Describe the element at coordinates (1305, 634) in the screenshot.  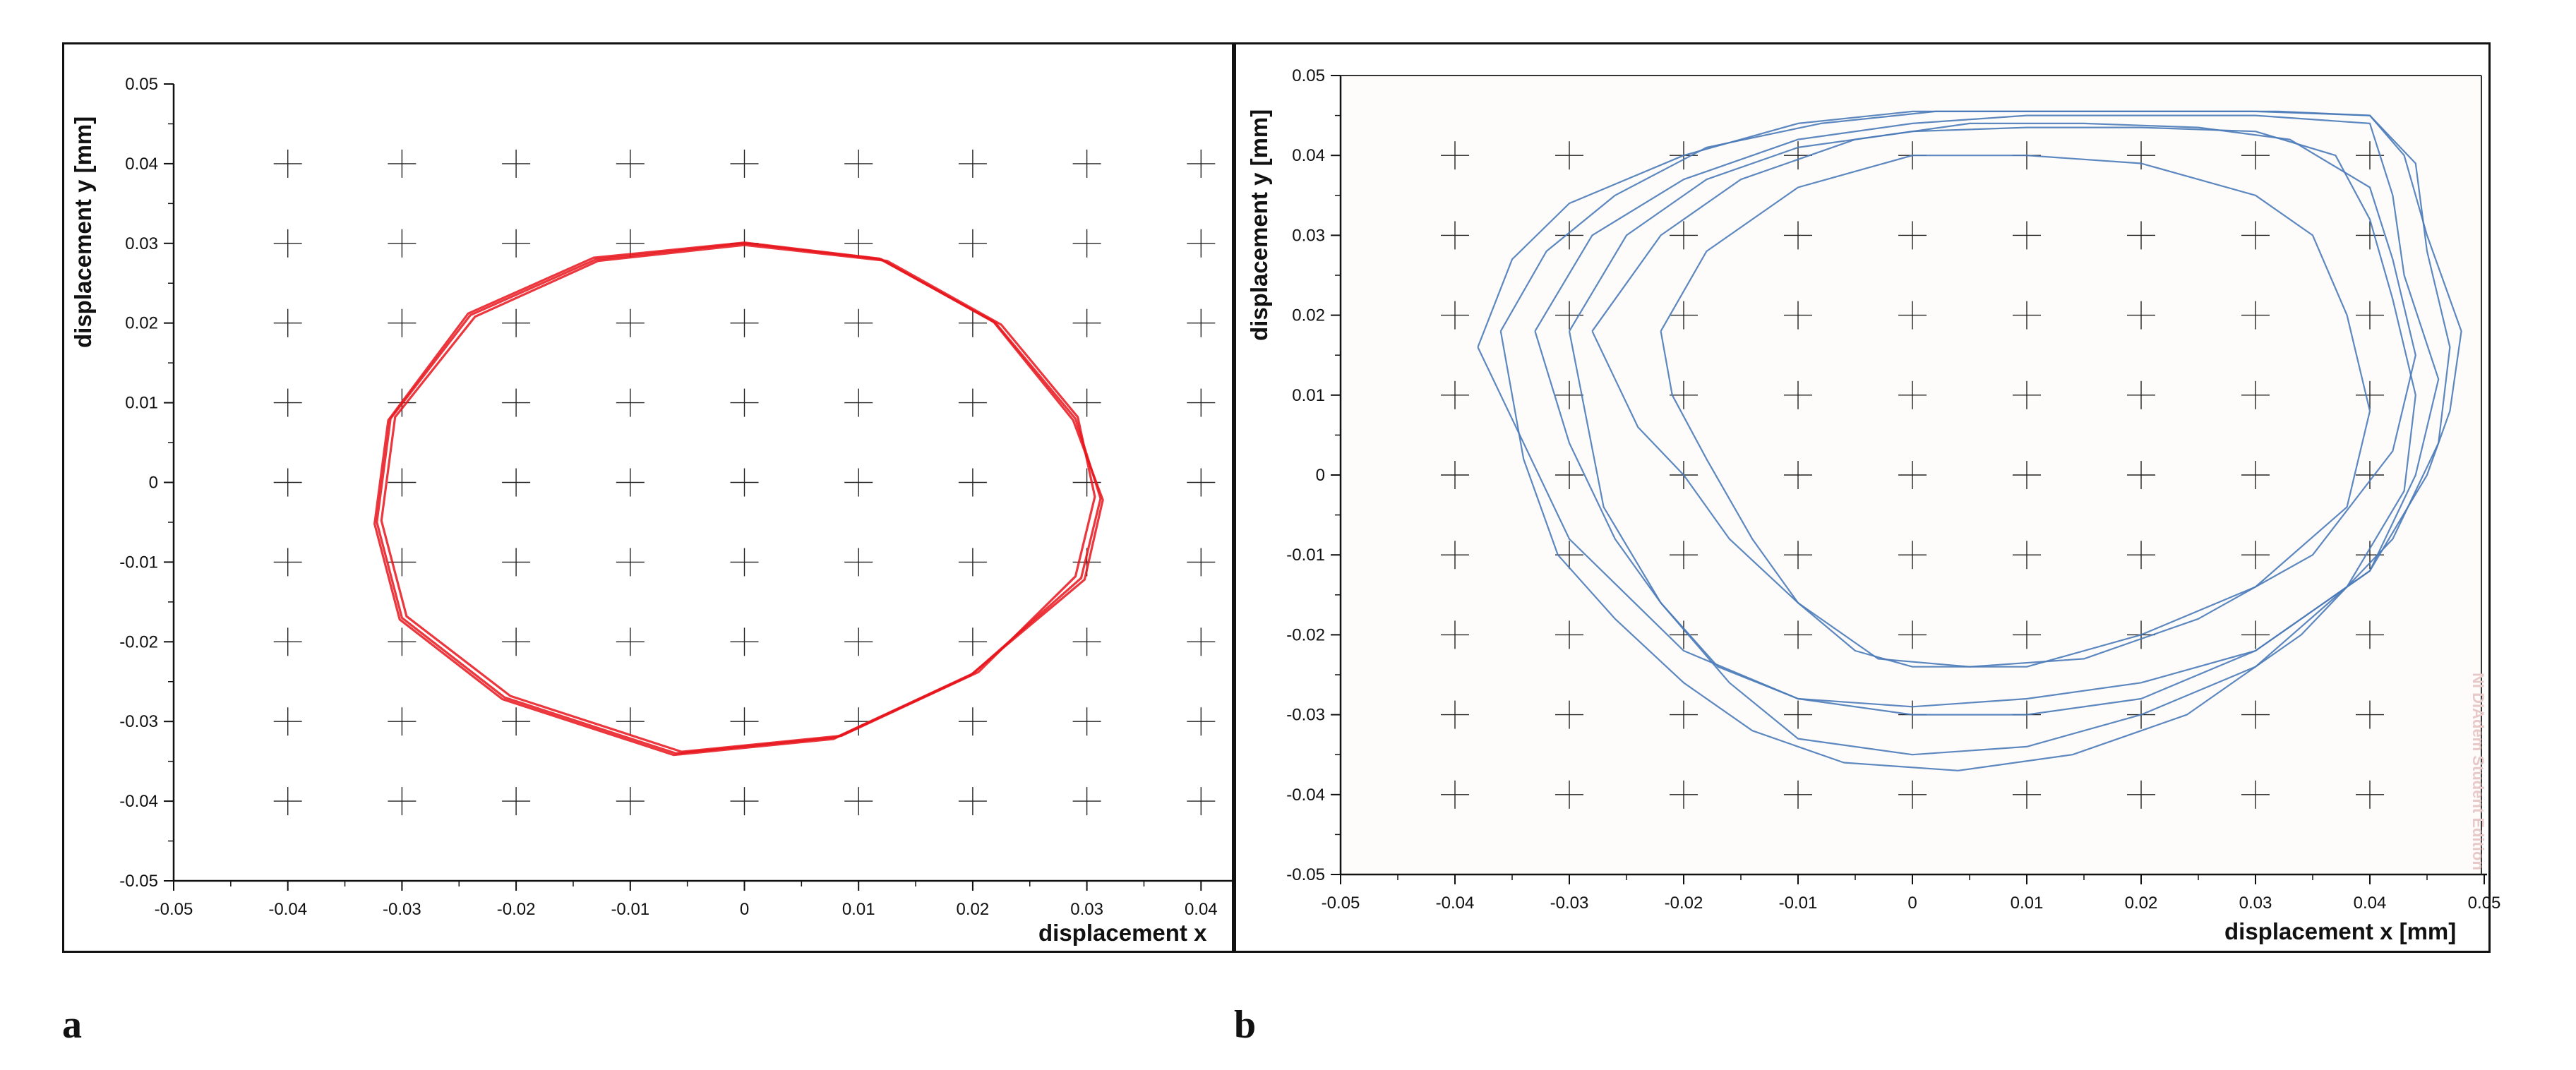
I see `chart-b-y-tick-label: -0.02` at that location.